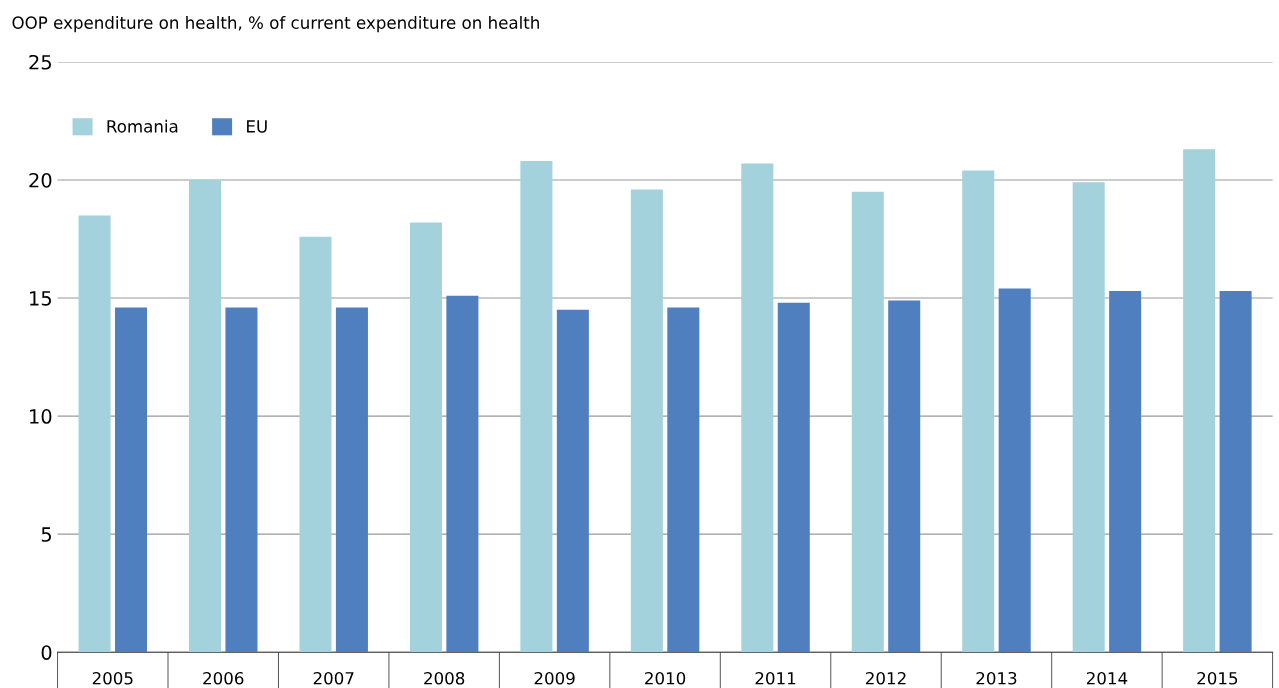  What do you see at coordinates (444, 678) in the screenshot?
I see `x-tick-label: 2008` at bounding box center [444, 678].